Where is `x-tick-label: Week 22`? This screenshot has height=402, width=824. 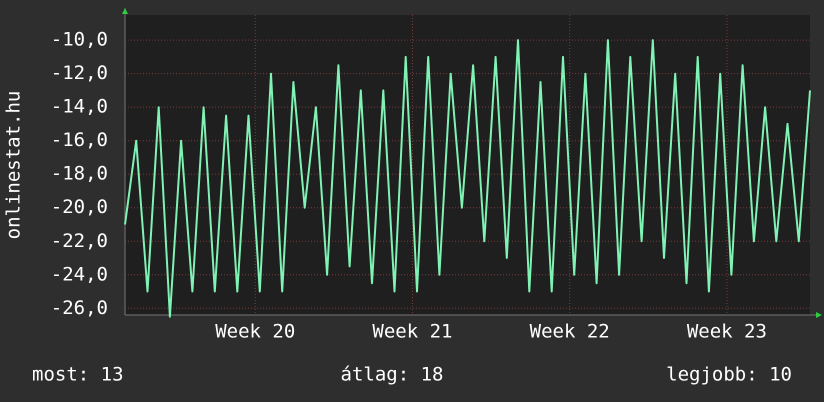
x-tick-label: Week 22 is located at coordinates (570, 332).